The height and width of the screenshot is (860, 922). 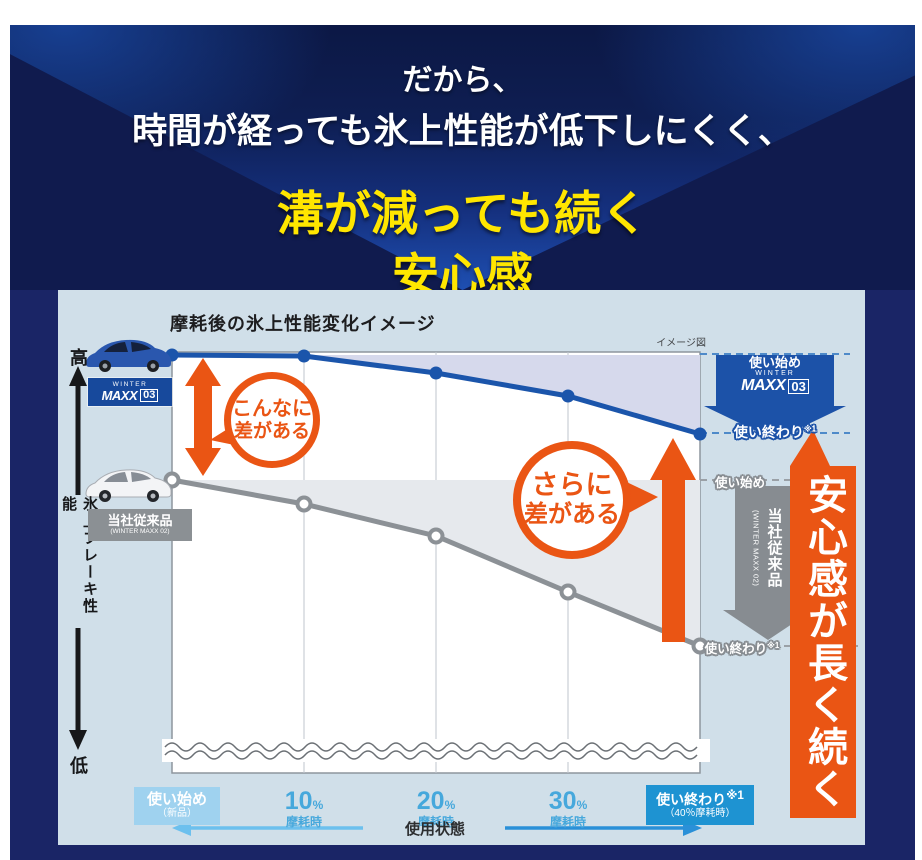 I want to click on x-axis-label: 使用状態, so click(x=434, y=829).